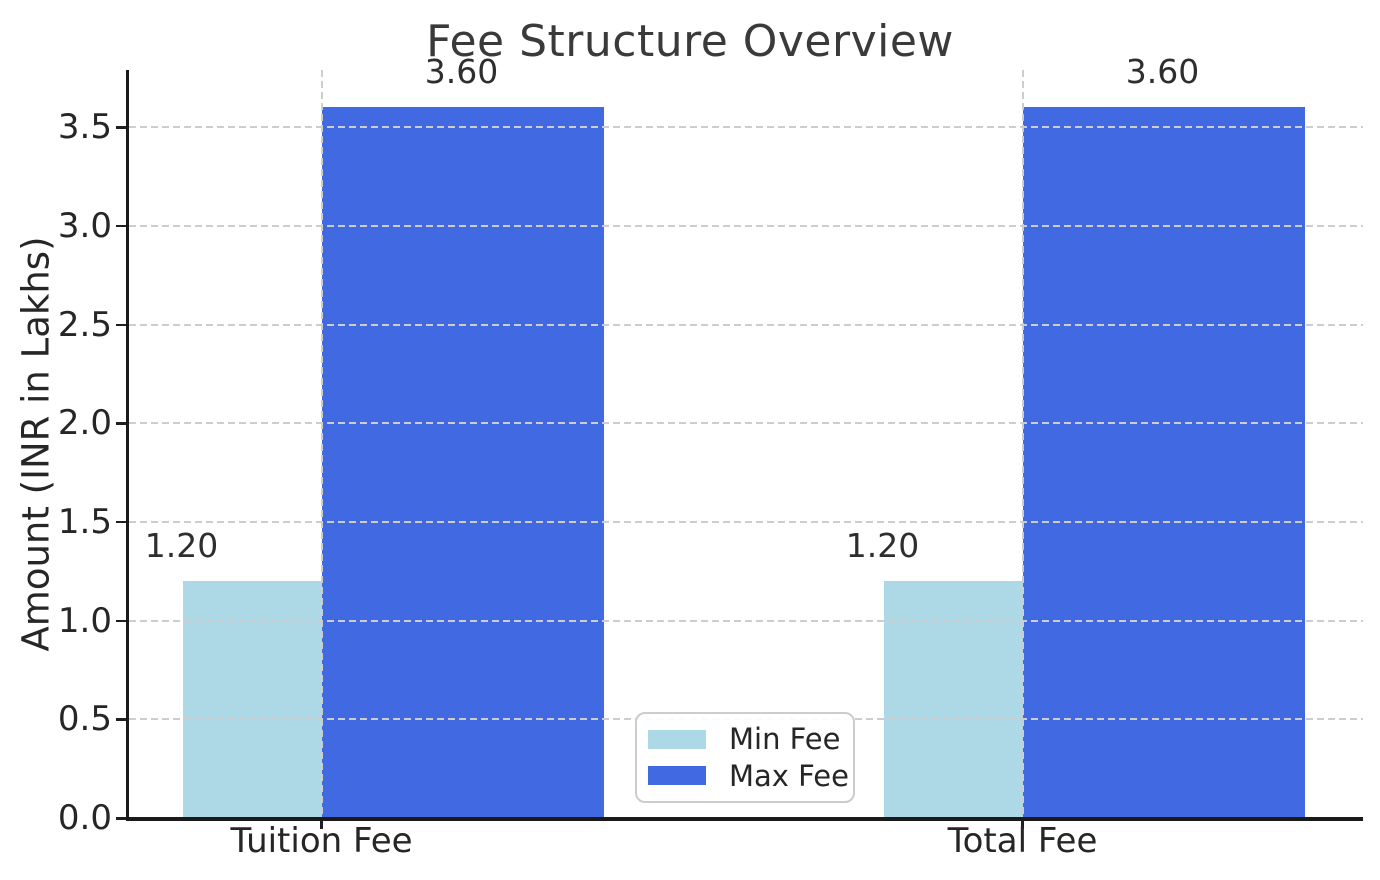  What do you see at coordinates (121, 522) in the screenshot?
I see `y-tick-mark-1.5` at bounding box center [121, 522].